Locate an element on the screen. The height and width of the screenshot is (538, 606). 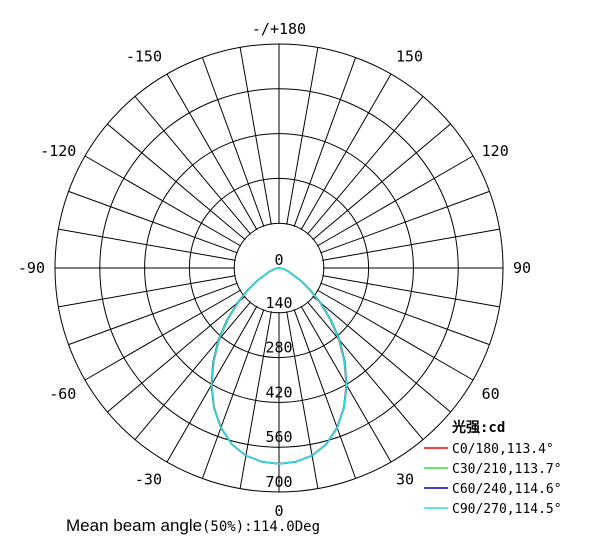
legend-entry: C30/210,113.7° is located at coordinates (507, 469).